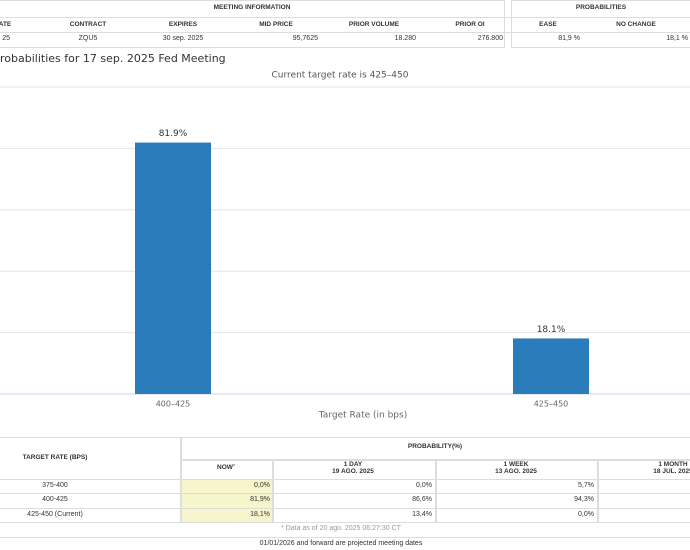 The height and width of the screenshot is (550, 690). I want to click on cell: 25, so click(6, 38).